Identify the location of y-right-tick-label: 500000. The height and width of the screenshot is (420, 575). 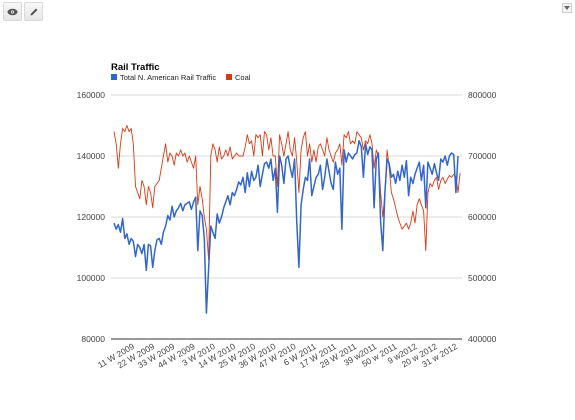
(482, 278).